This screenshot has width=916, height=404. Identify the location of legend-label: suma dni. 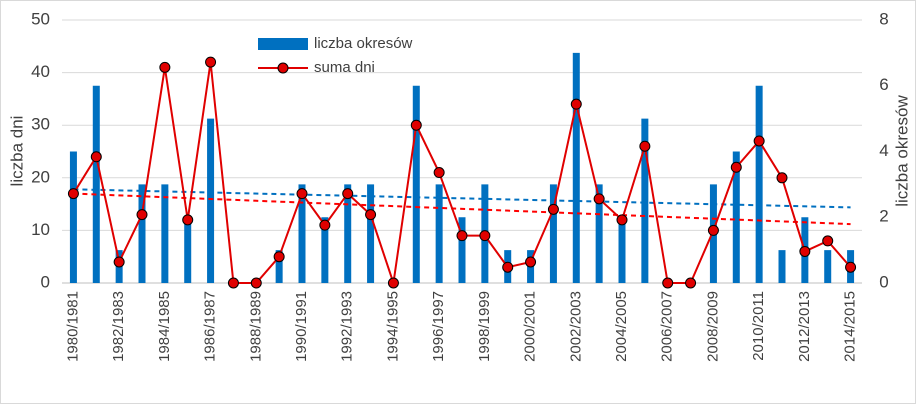
(344, 67).